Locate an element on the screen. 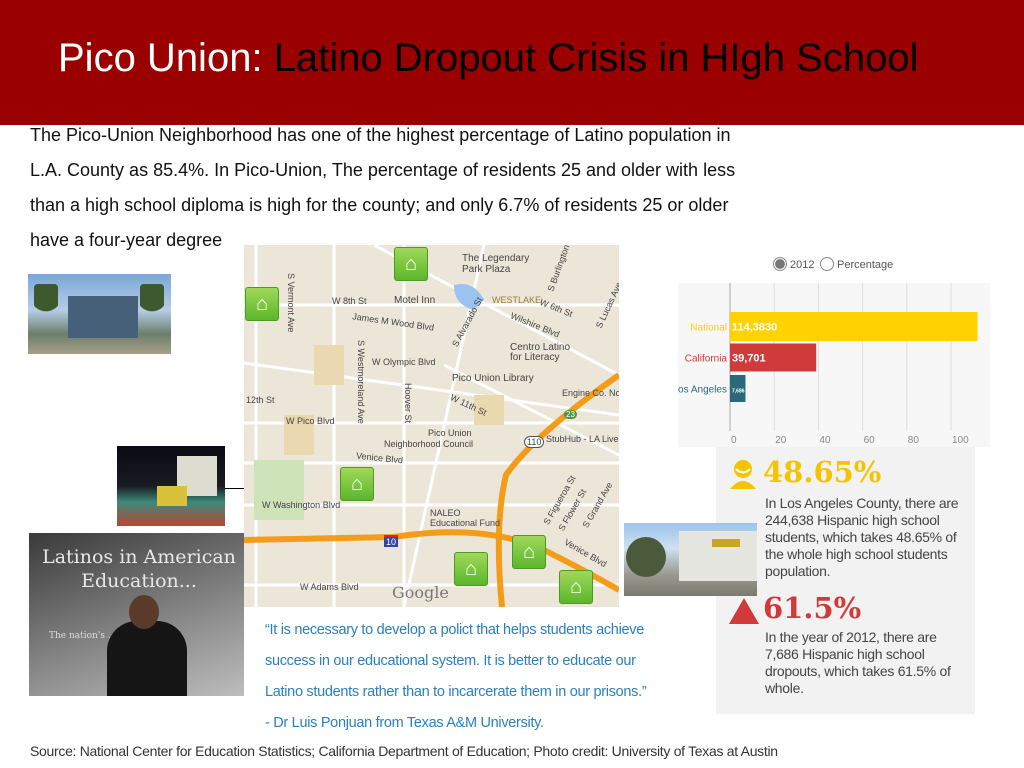 This screenshot has width=1024, height=768. interstate-shield: 10 is located at coordinates (391, 541).